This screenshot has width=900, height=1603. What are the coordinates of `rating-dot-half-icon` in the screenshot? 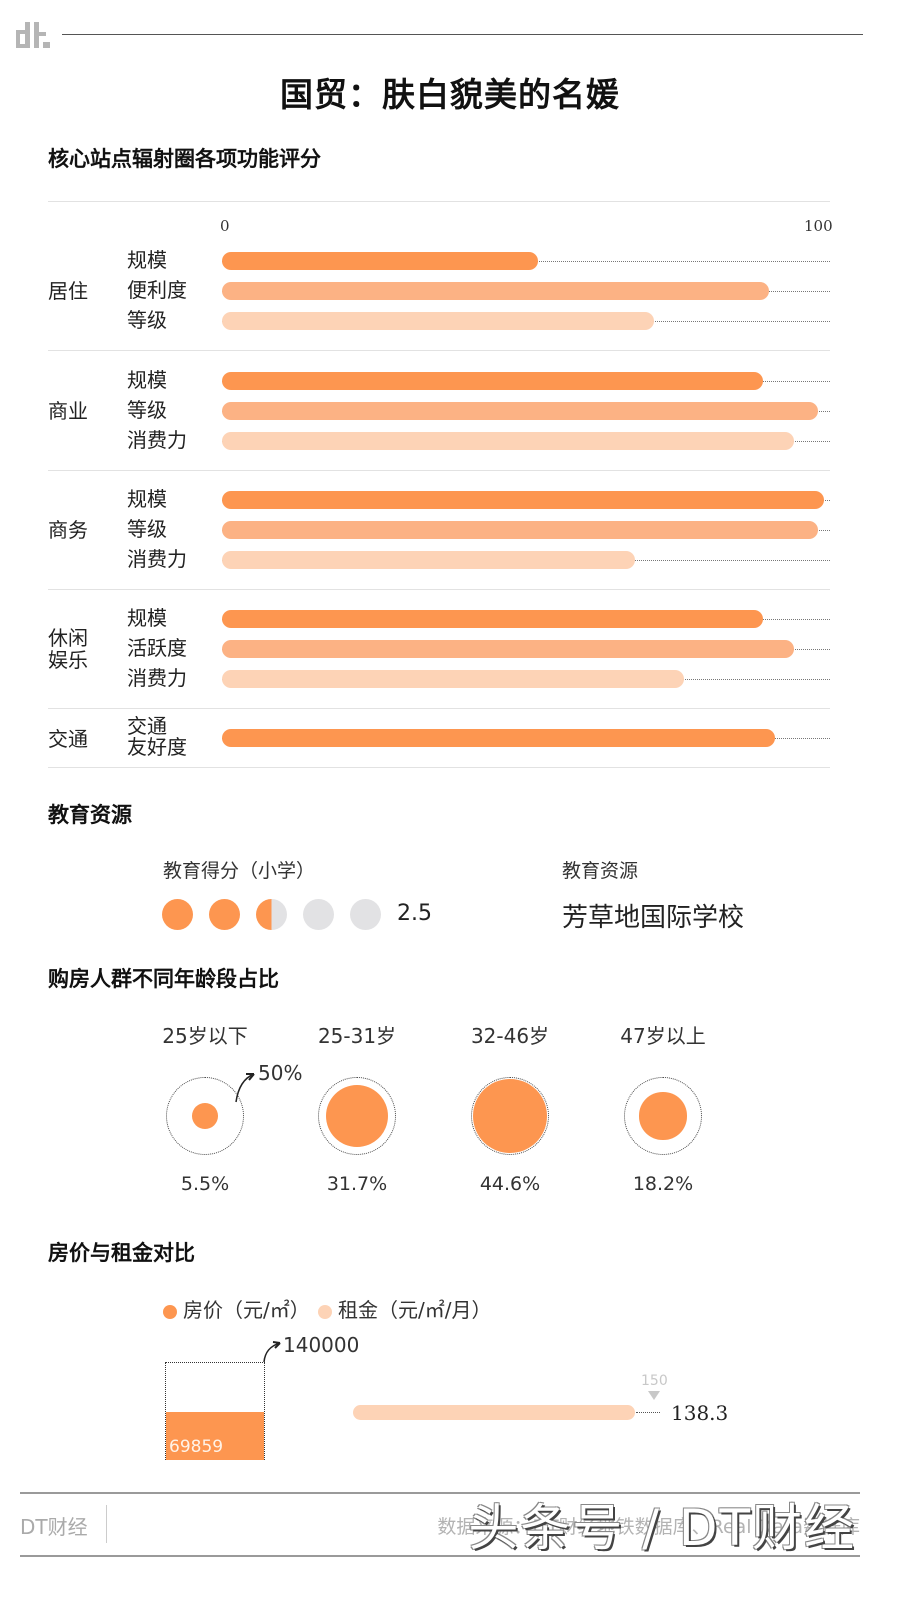 It's located at (271, 914).